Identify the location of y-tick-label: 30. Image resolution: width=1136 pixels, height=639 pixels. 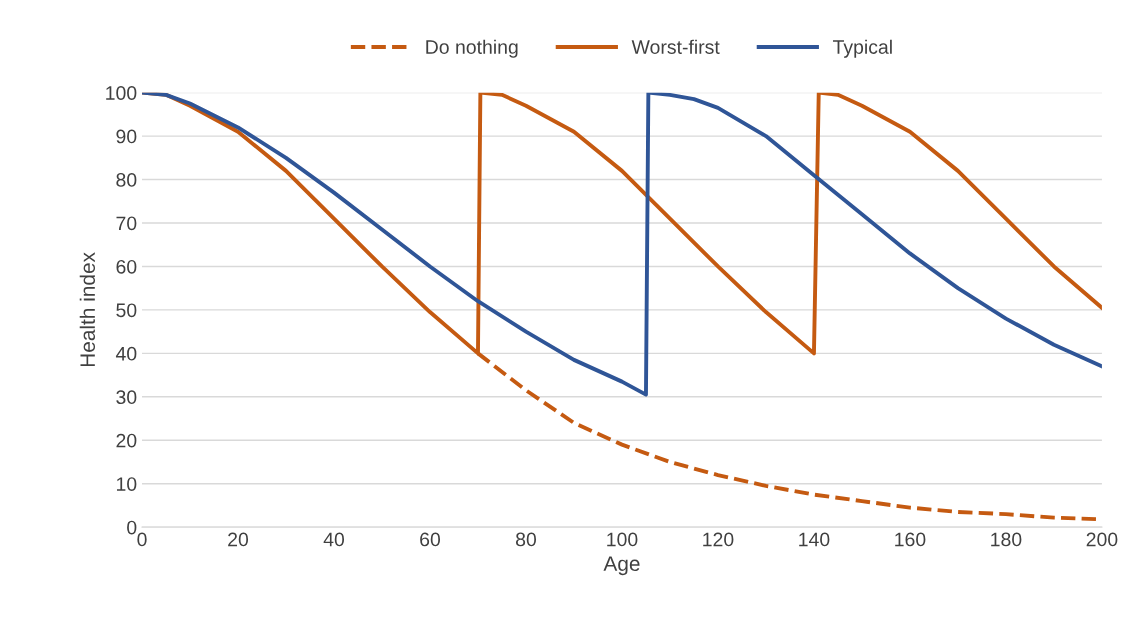
(126, 397).